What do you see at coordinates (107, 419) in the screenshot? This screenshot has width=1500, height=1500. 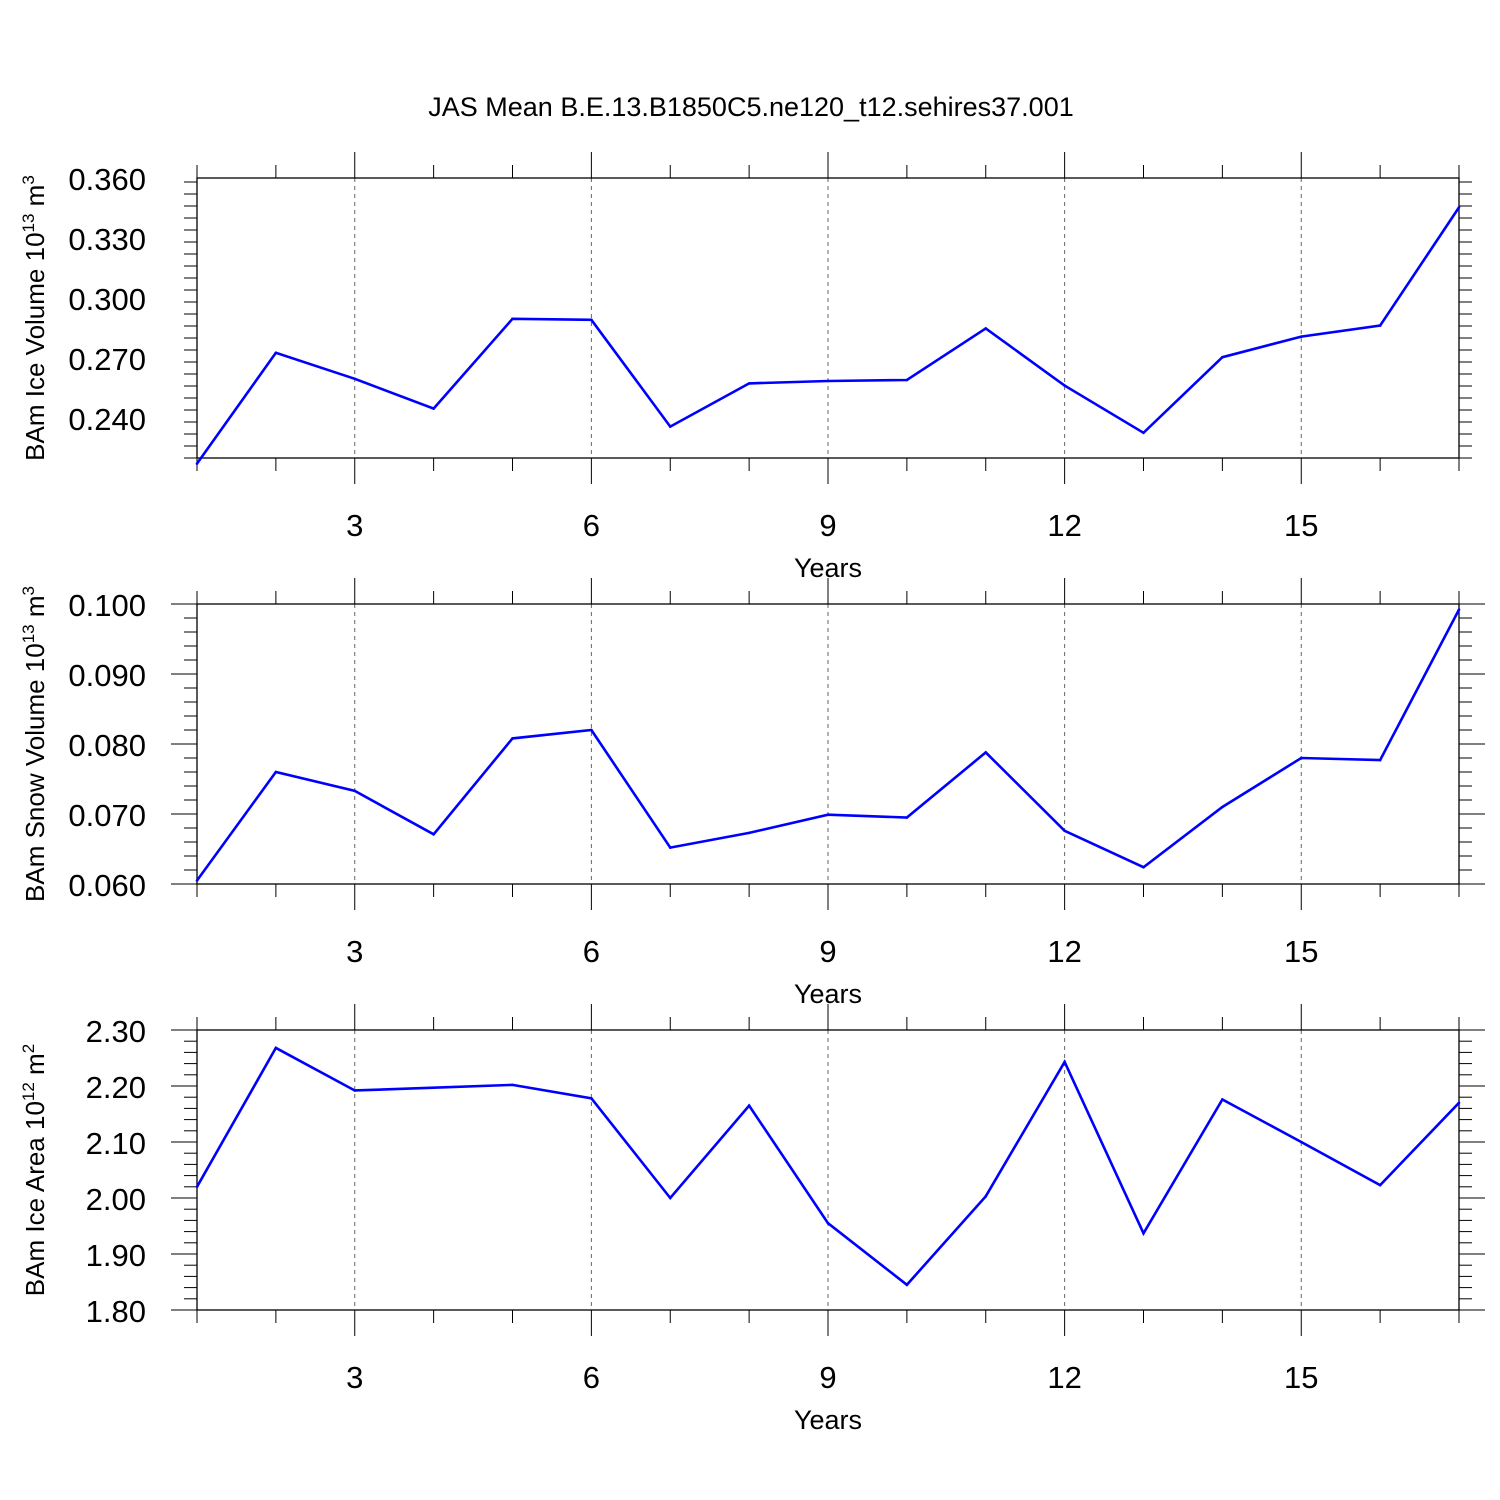 I see `y-tick-label: 0.240` at bounding box center [107, 419].